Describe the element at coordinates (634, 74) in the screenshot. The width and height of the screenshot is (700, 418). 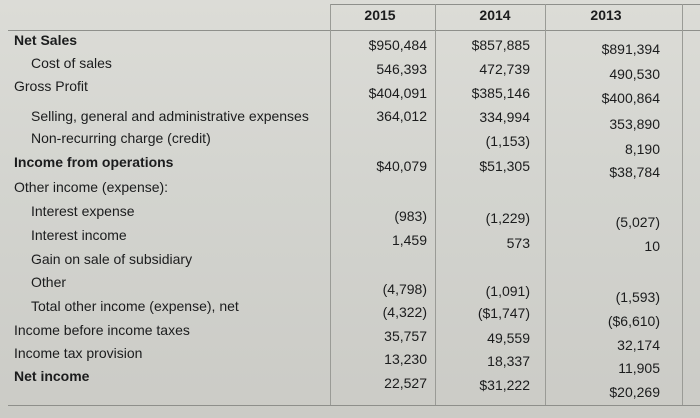
I see `value-2013: 490,530` at that location.